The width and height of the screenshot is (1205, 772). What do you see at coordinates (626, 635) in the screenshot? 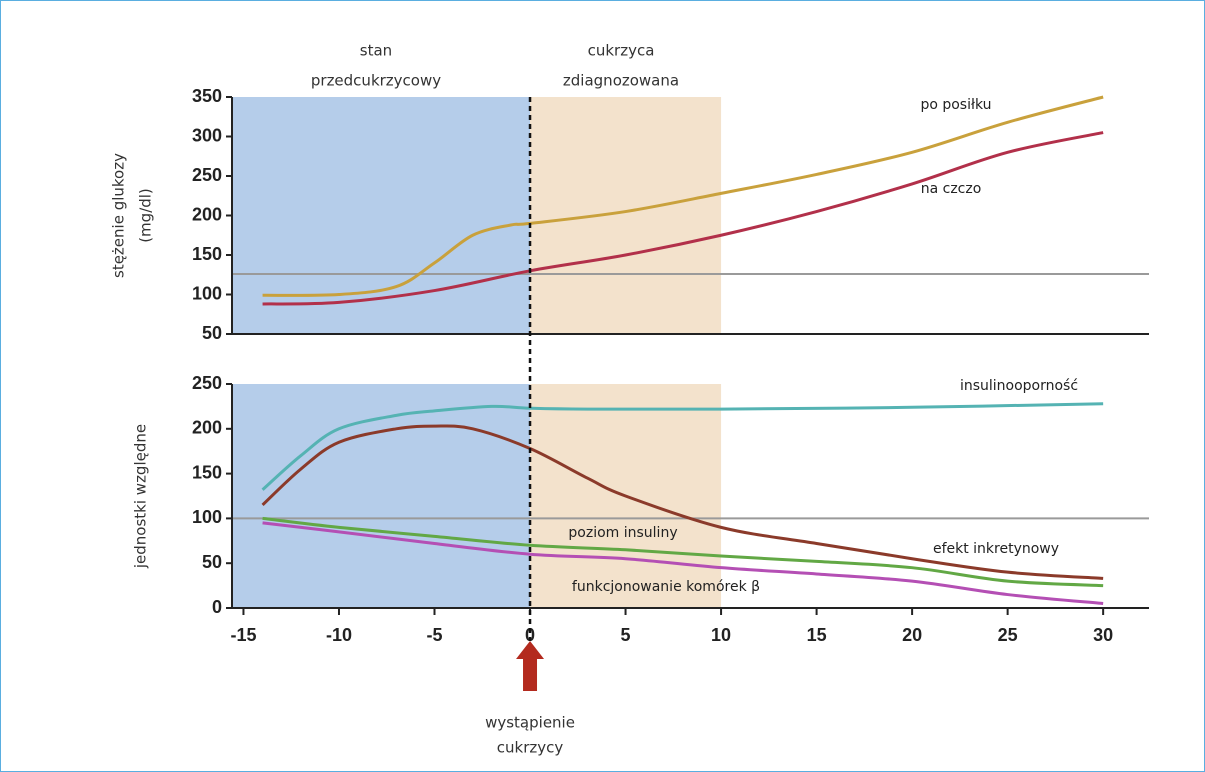
I see `x-tick-label: 5` at bounding box center [626, 635].